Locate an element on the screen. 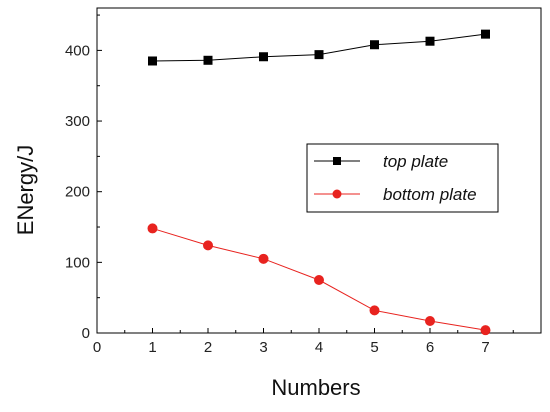 This screenshot has height=412, width=550. legend: top plate bottom plate is located at coordinates (402, 178).